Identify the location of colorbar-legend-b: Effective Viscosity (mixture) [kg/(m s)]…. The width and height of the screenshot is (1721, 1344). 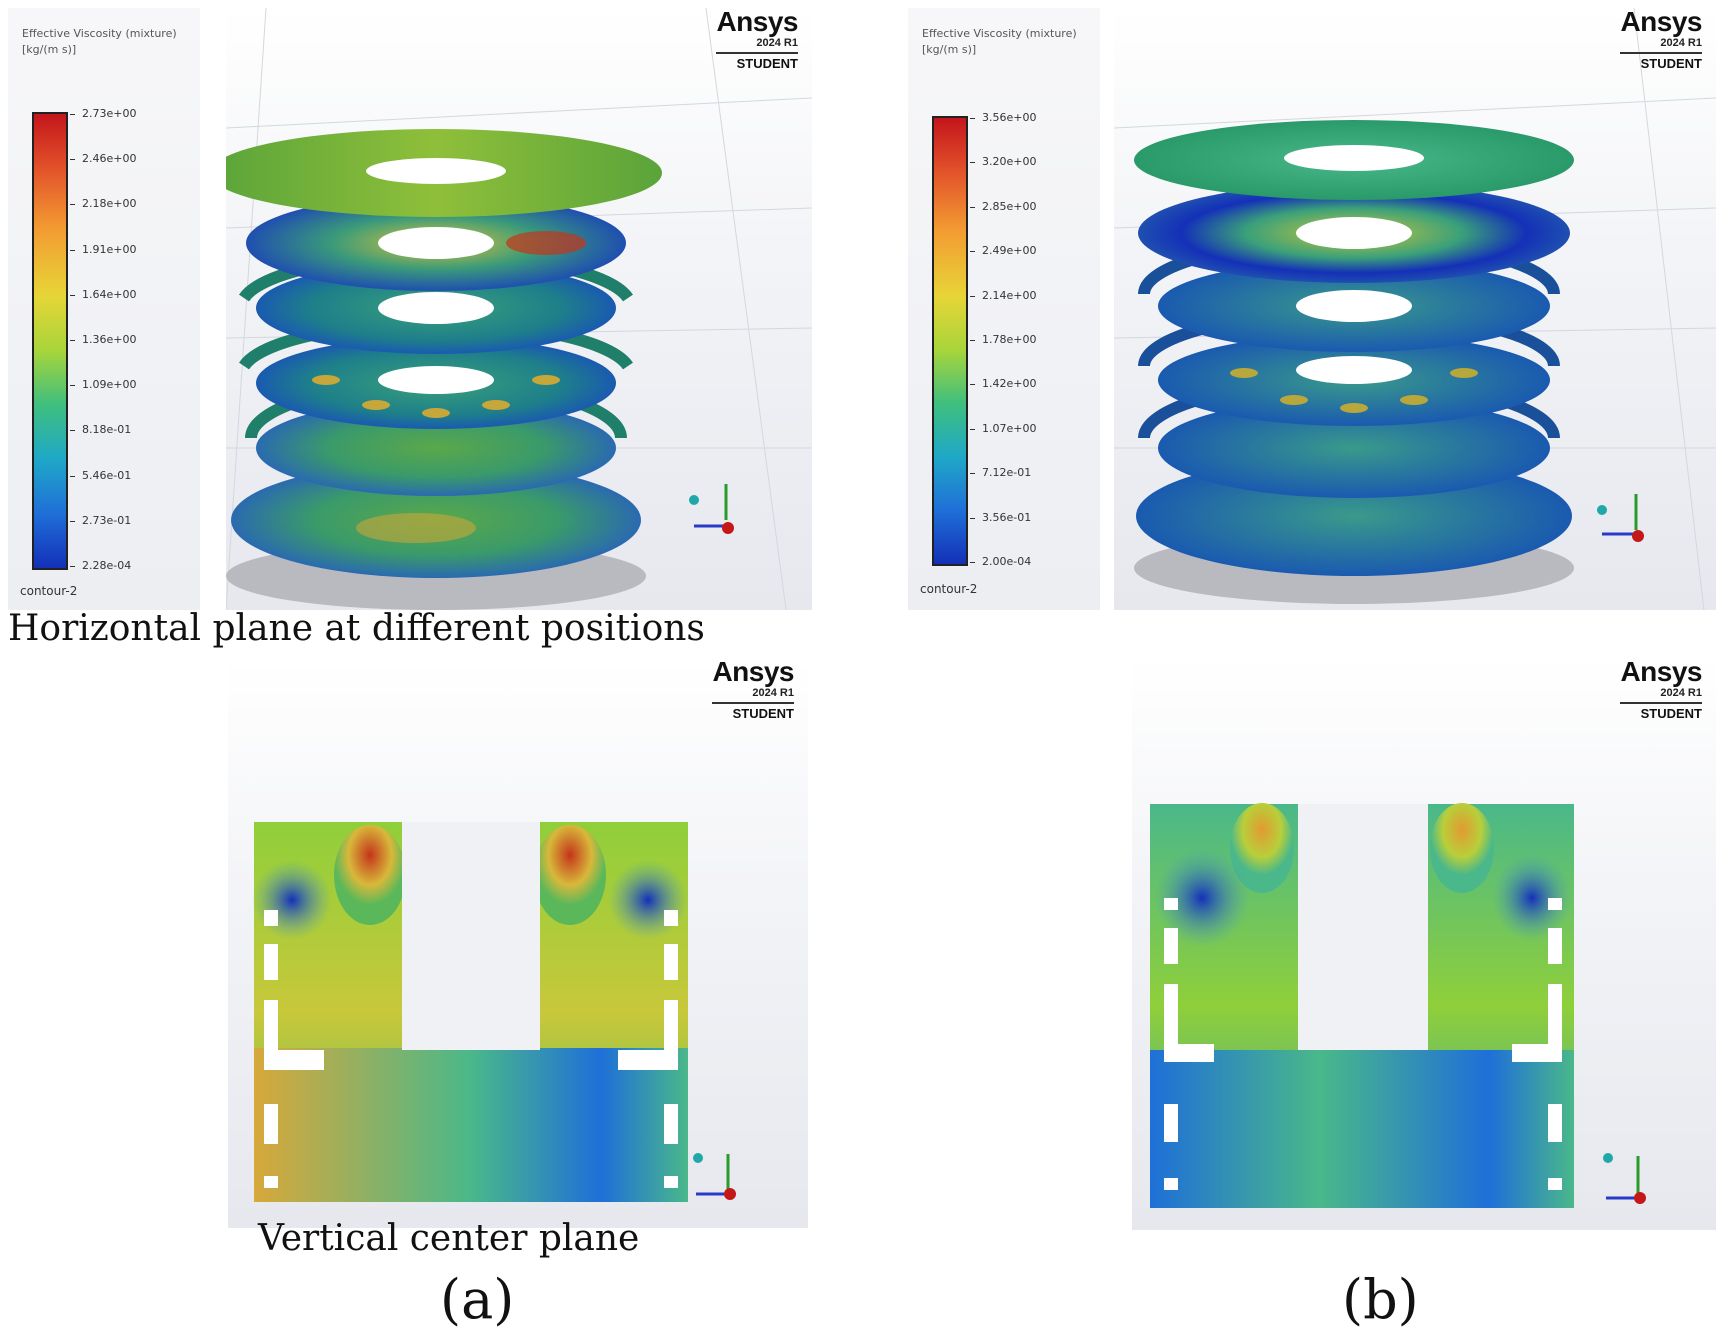
(1004, 309).